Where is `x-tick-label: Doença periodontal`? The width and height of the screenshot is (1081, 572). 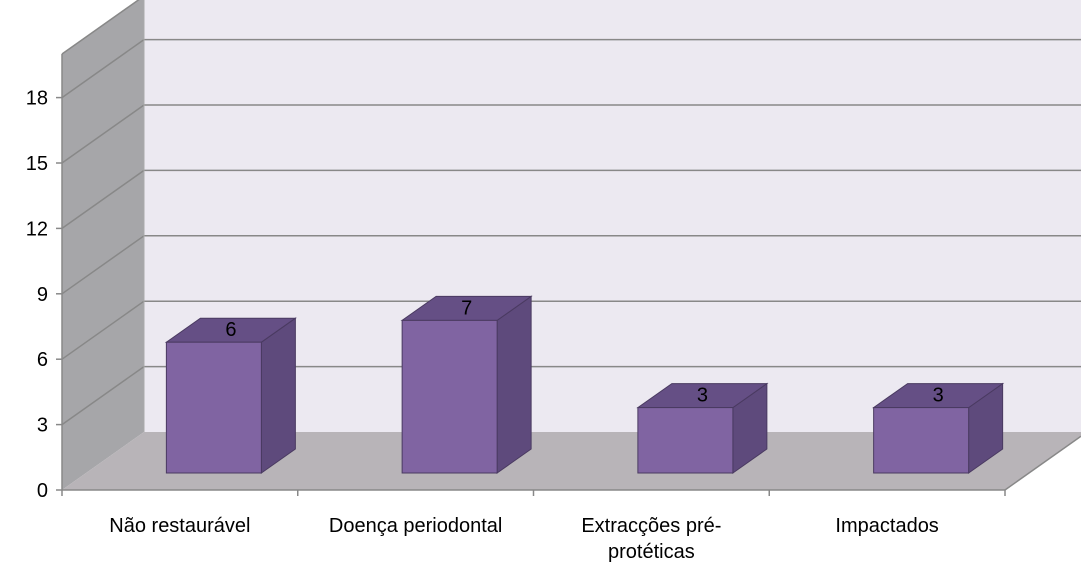
x-tick-label: Doença periodontal is located at coordinates (415, 526).